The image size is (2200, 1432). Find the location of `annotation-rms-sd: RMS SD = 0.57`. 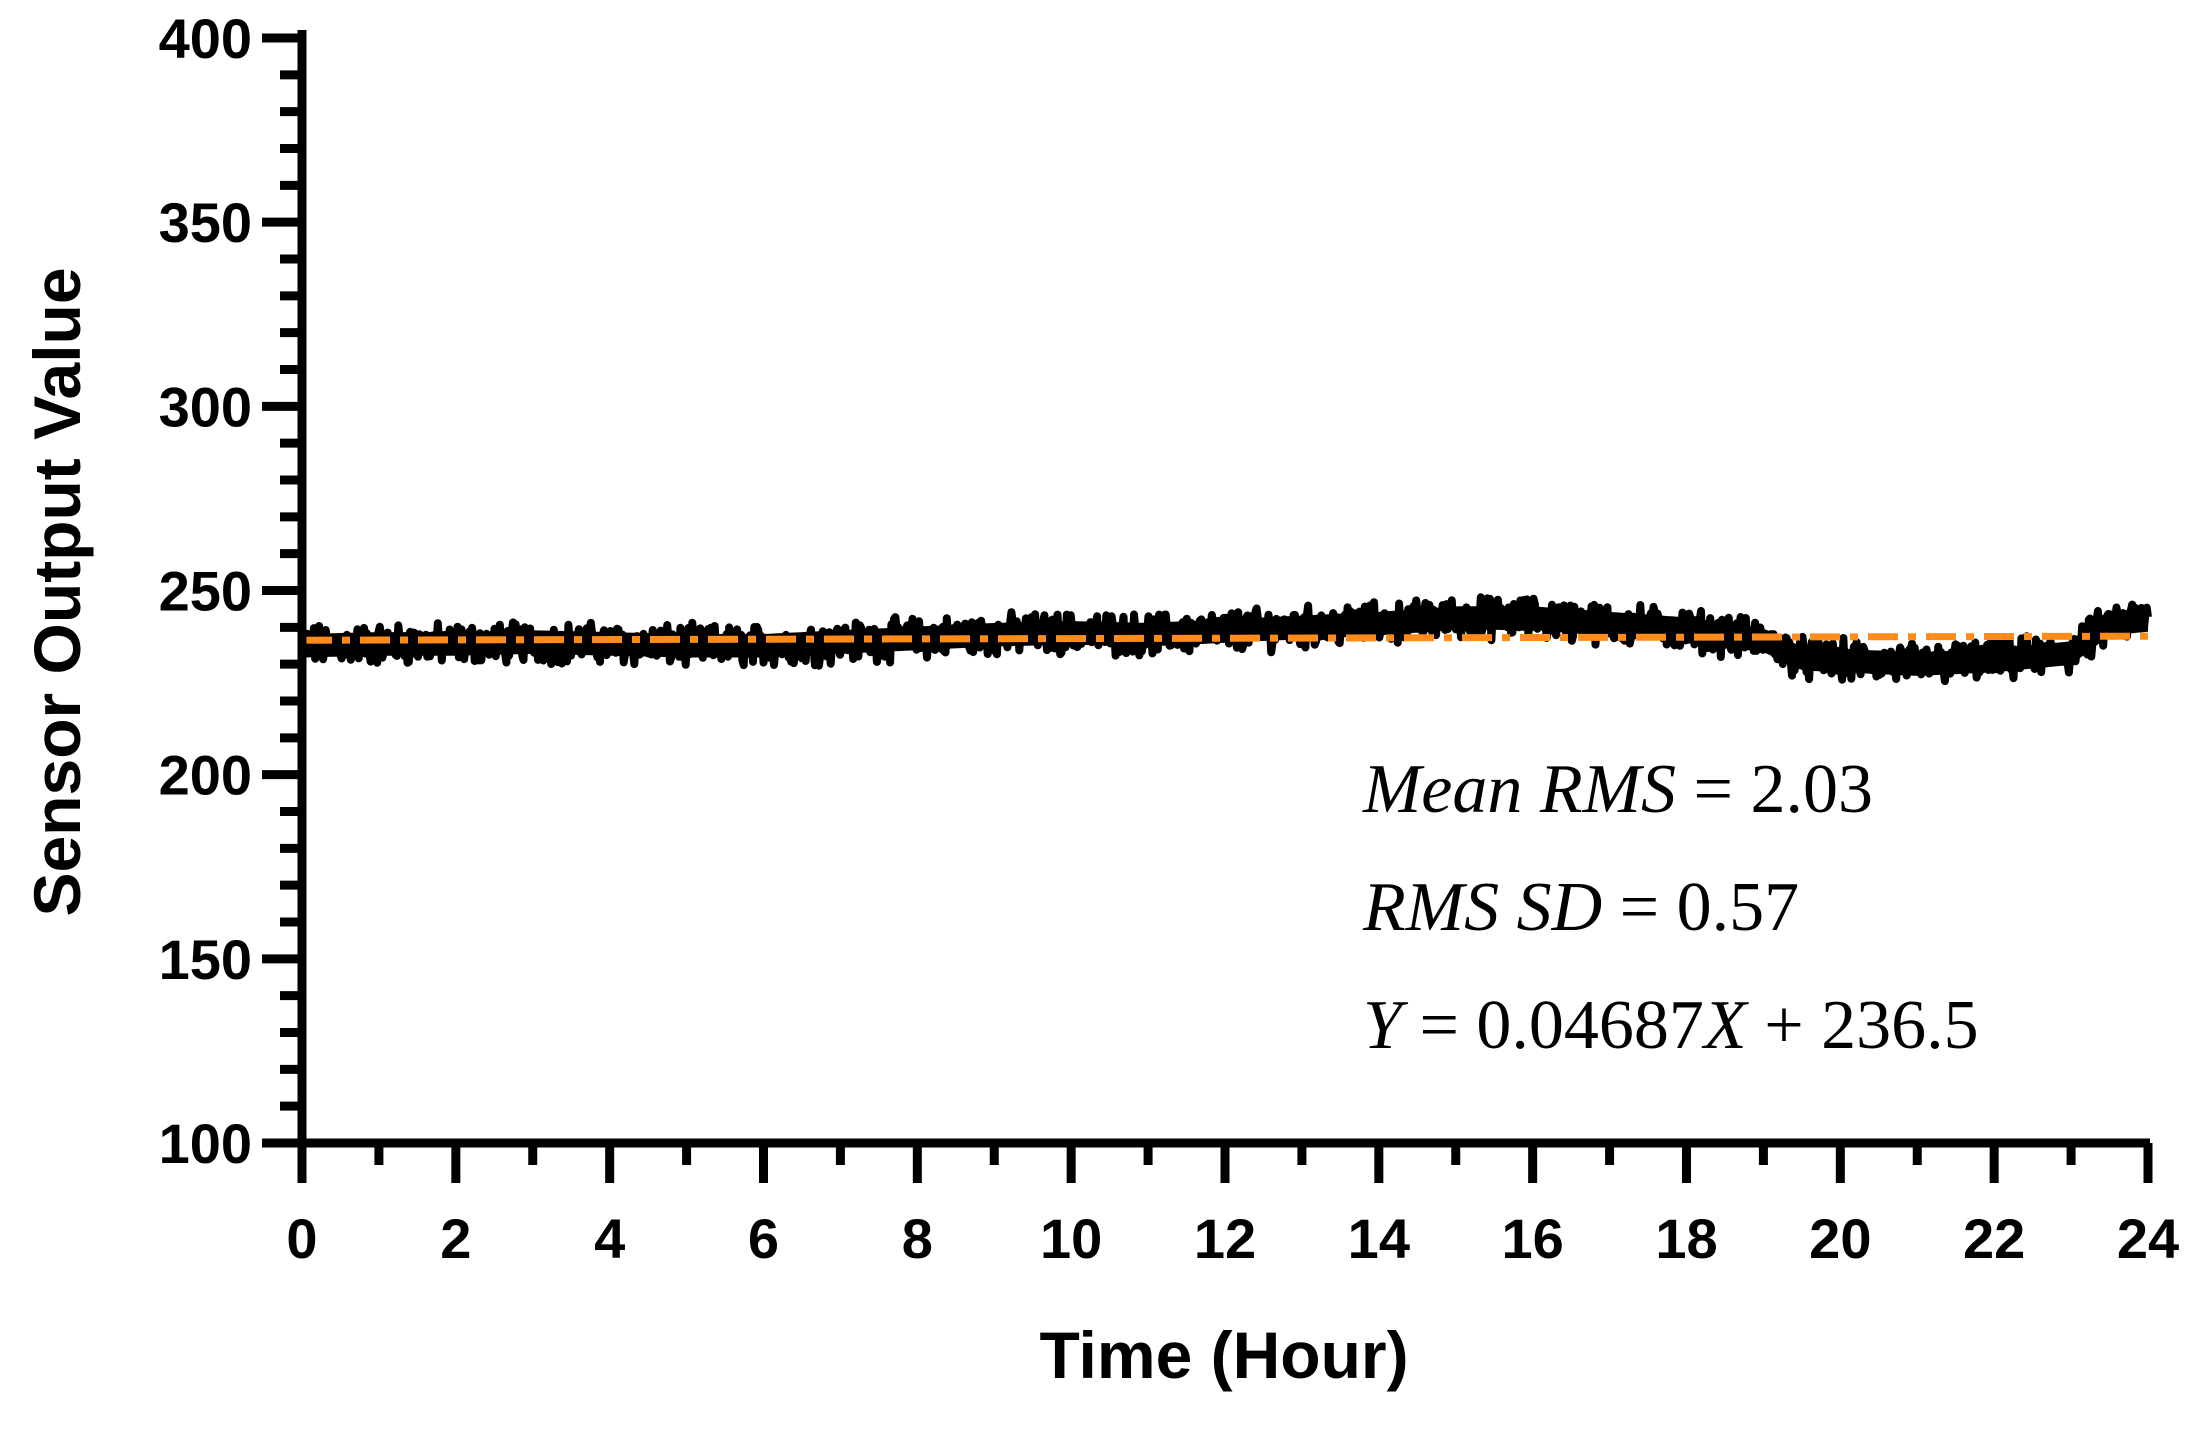

annotation-rms-sd: RMS SD = 0.57 is located at coordinates (1580, 907).